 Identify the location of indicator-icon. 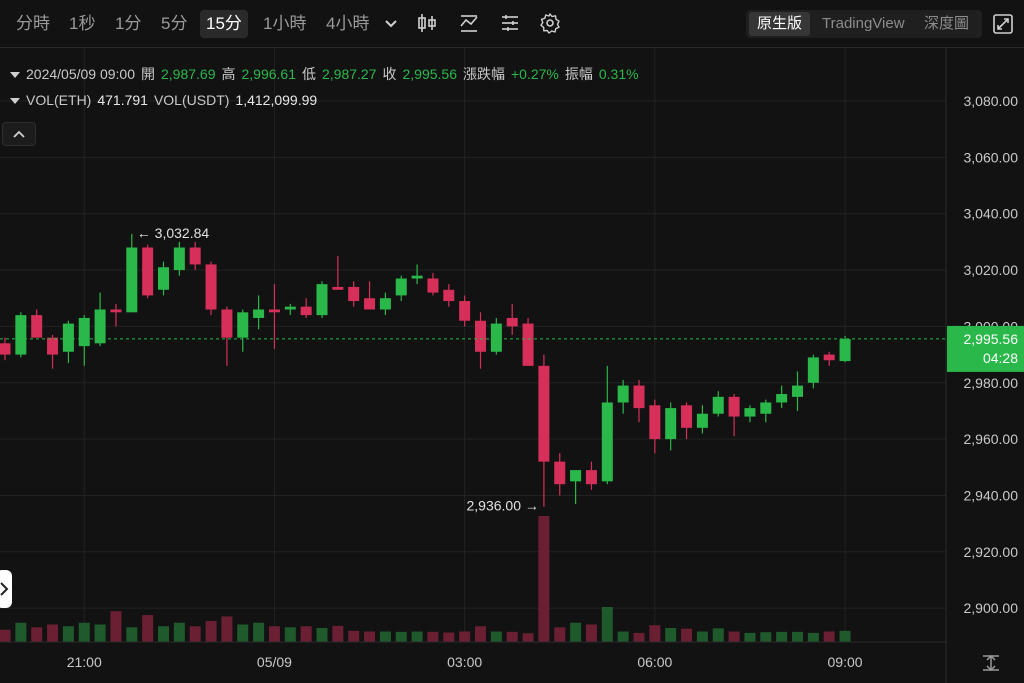
(469, 23).